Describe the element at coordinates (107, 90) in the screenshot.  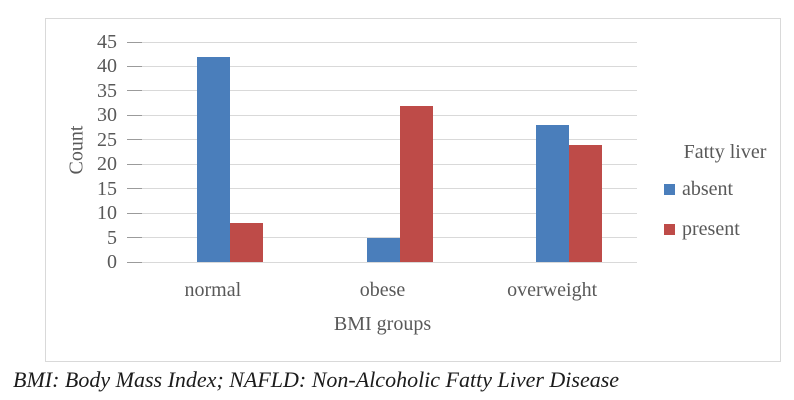
I see `y-axis-tick-label: 35` at that location.